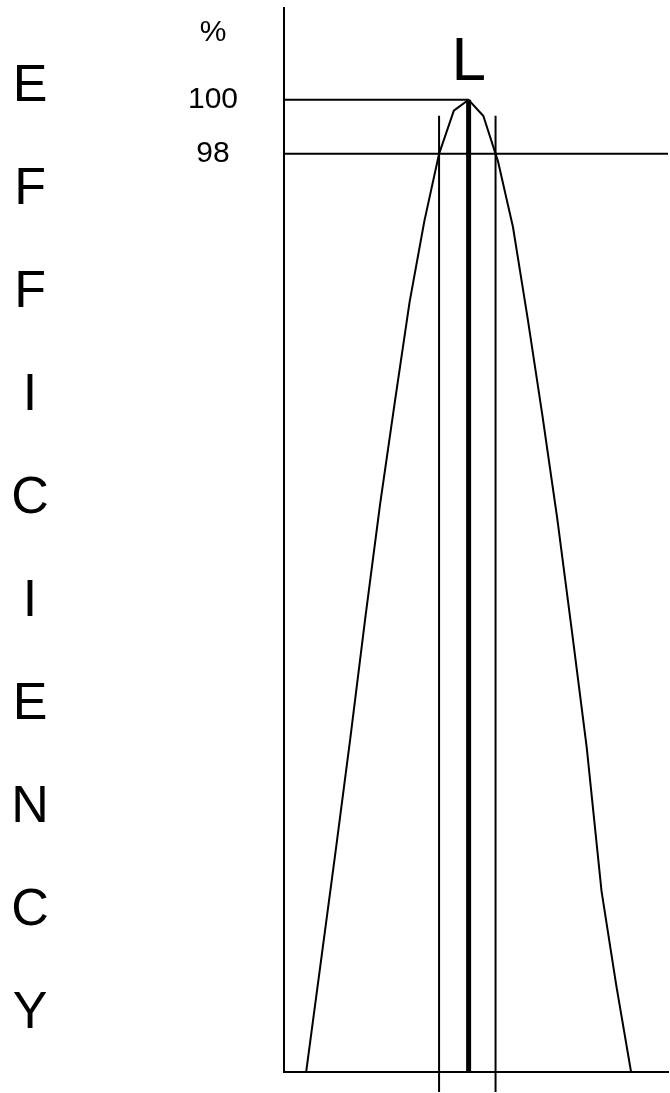  Describe the element at coordinates (468, 58) in the screenshot. I see `annotation: L` at that location.